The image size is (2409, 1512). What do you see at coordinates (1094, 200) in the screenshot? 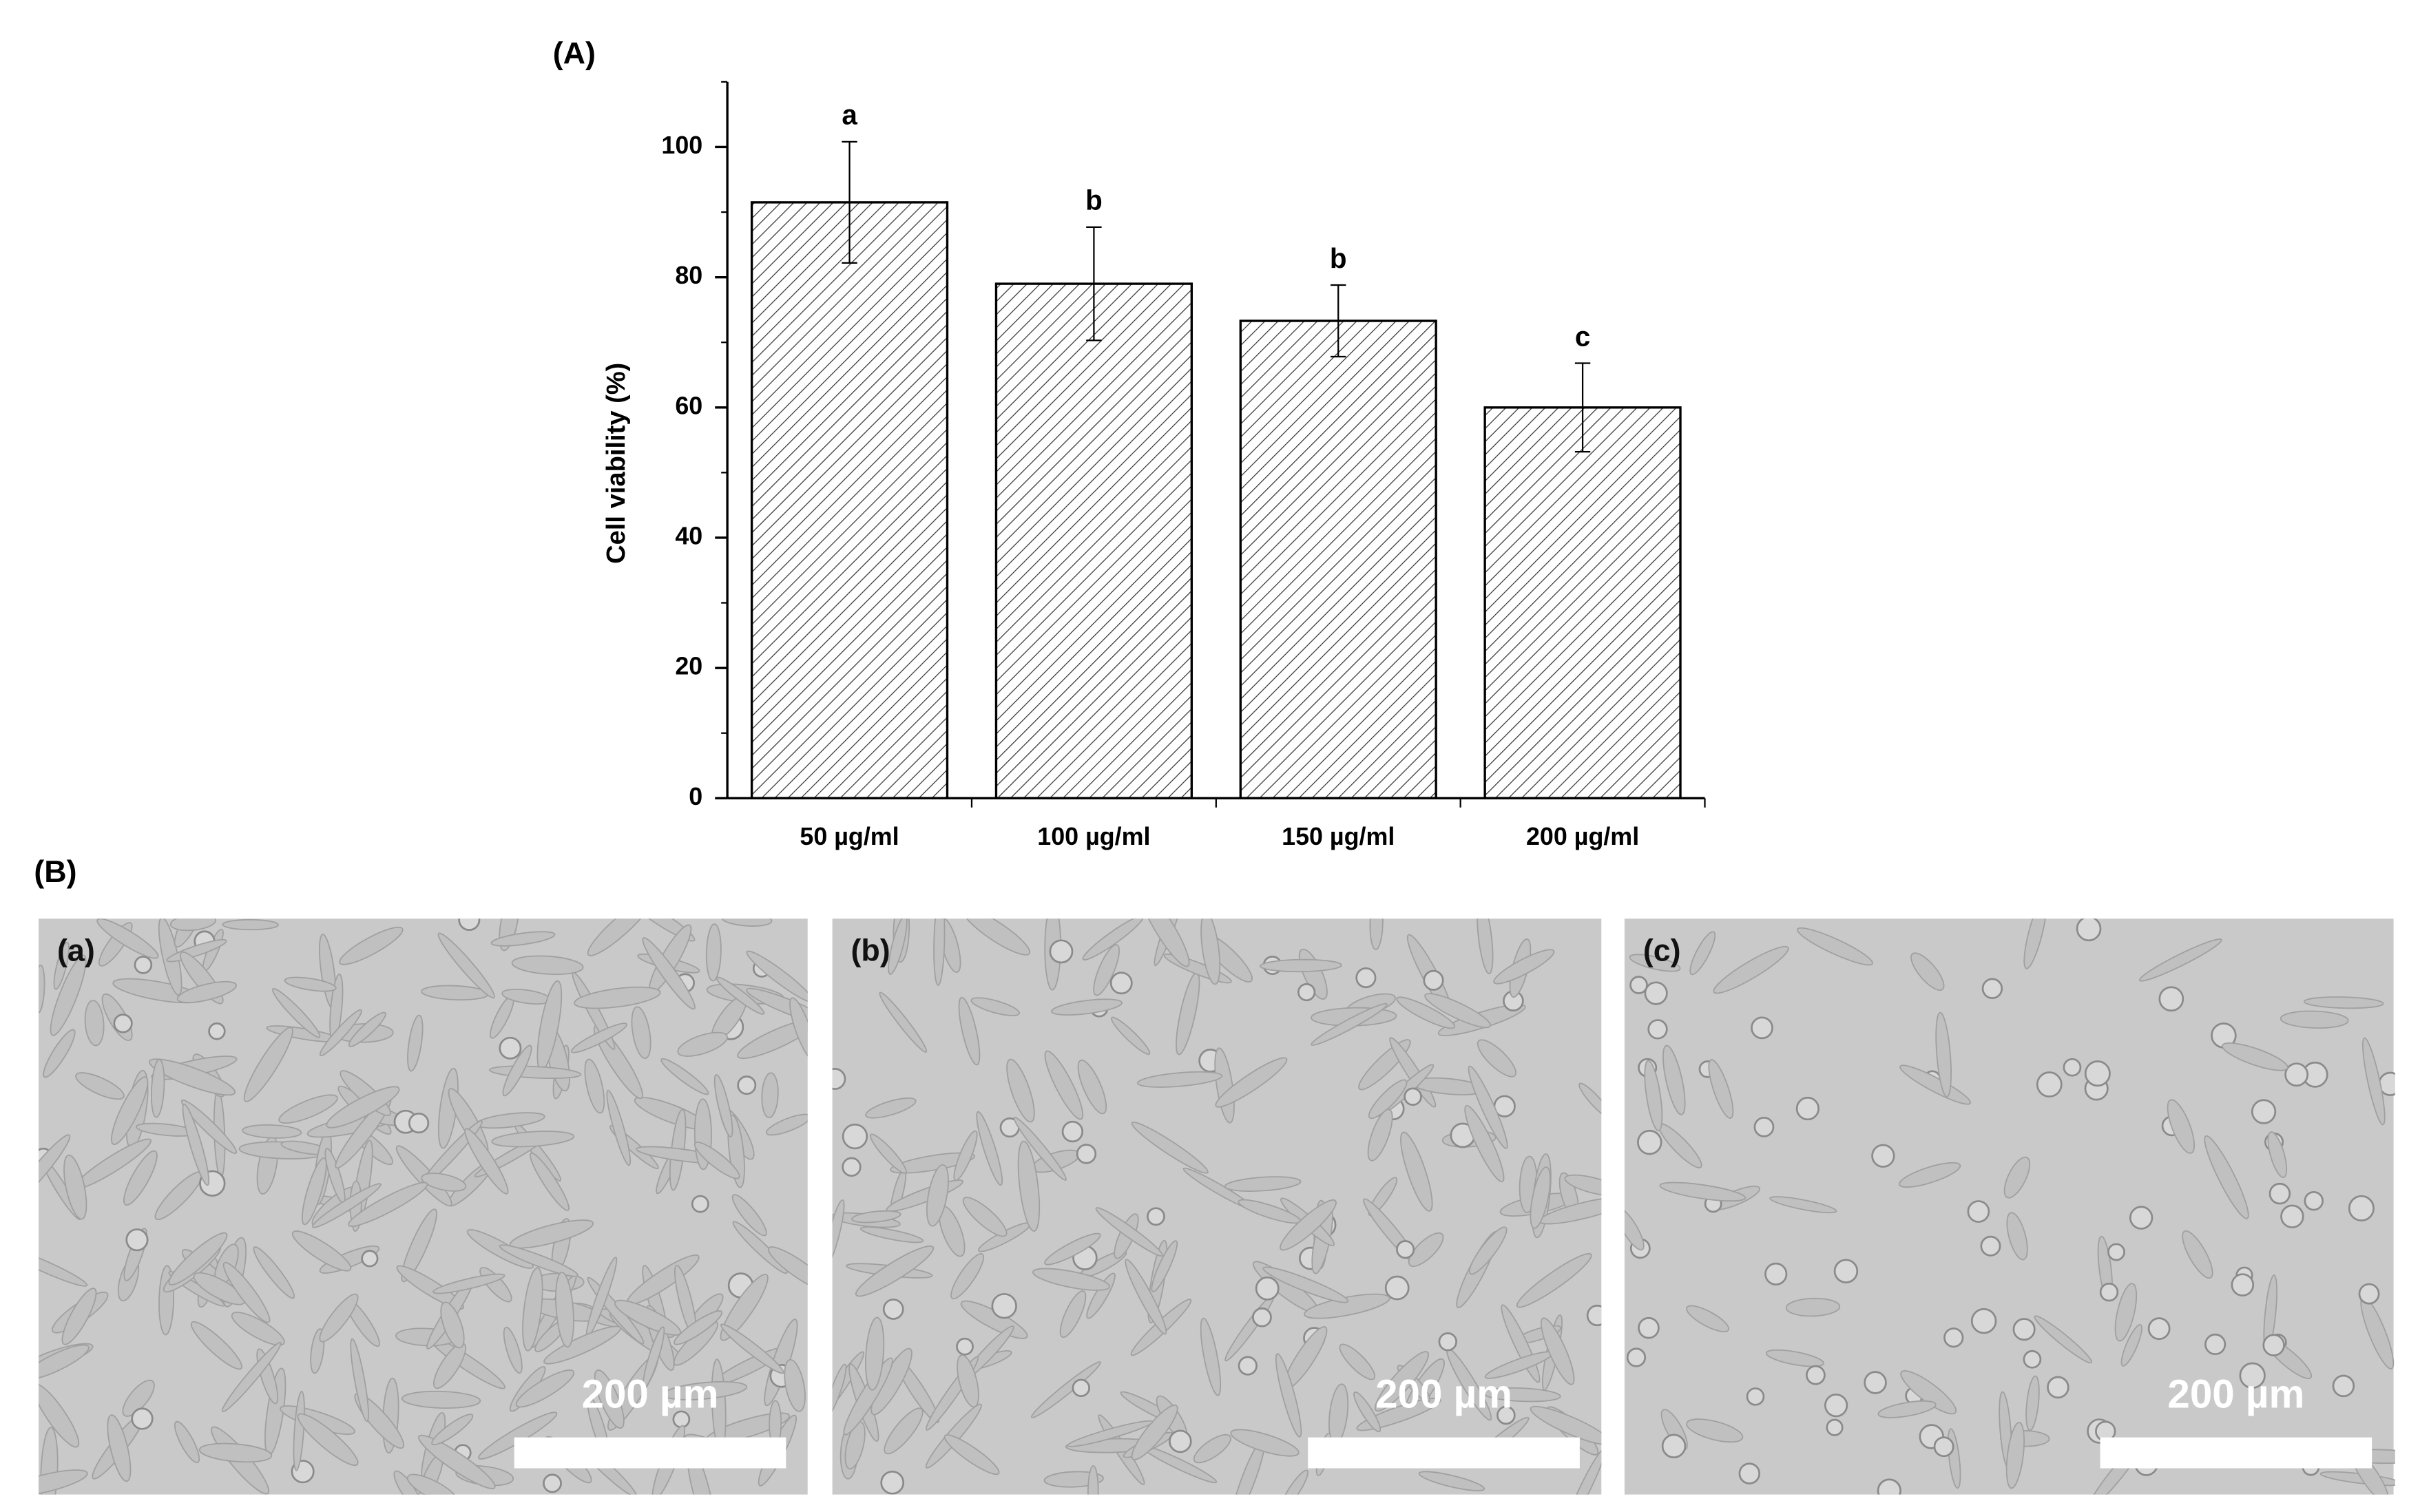
I see `significance-letter: b` at bounding box center [1094, 200].